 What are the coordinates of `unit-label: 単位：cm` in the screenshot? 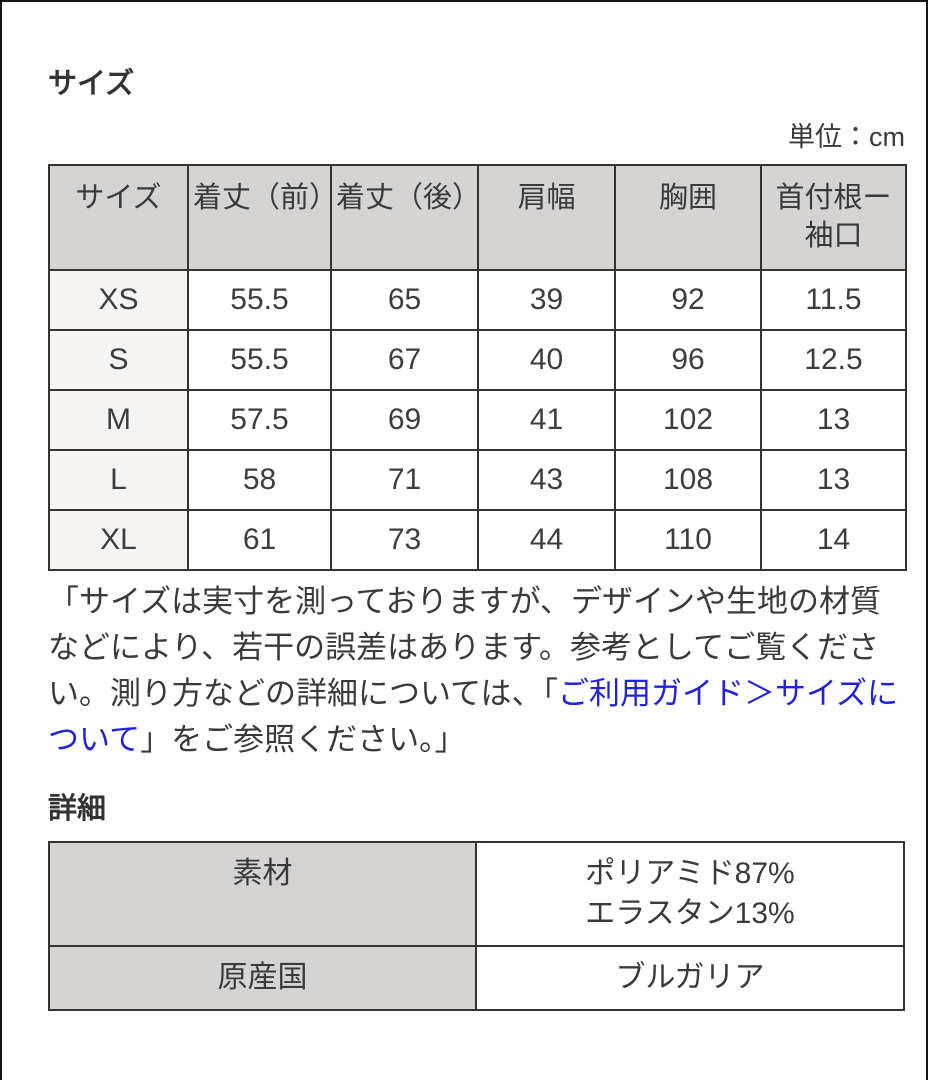 It's located at (846, 137).